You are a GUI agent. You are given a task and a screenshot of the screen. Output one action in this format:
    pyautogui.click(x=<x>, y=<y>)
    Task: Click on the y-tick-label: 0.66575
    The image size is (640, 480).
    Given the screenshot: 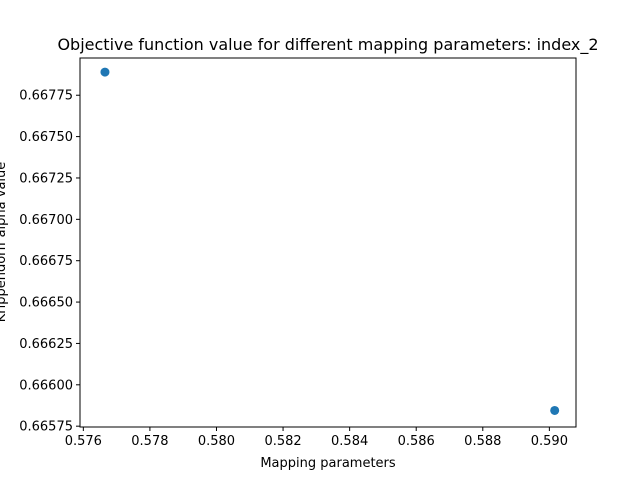 What is the action you would take?
    pyautogui.click(x=46, y=427)
    